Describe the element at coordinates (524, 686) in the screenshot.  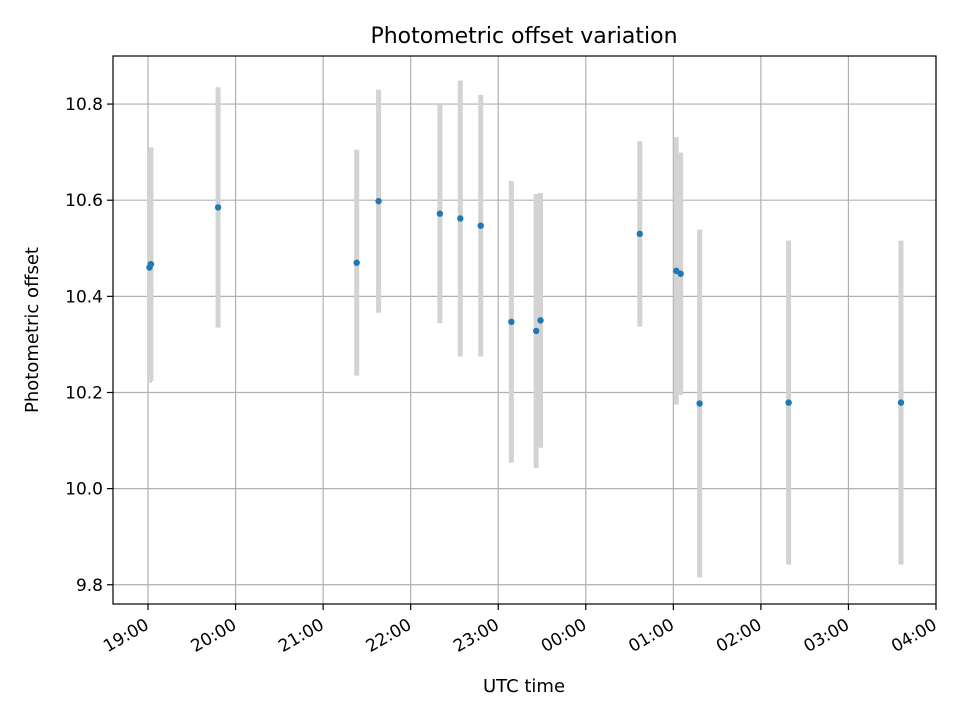
I see `x-axis-label: UTC time` at that location.